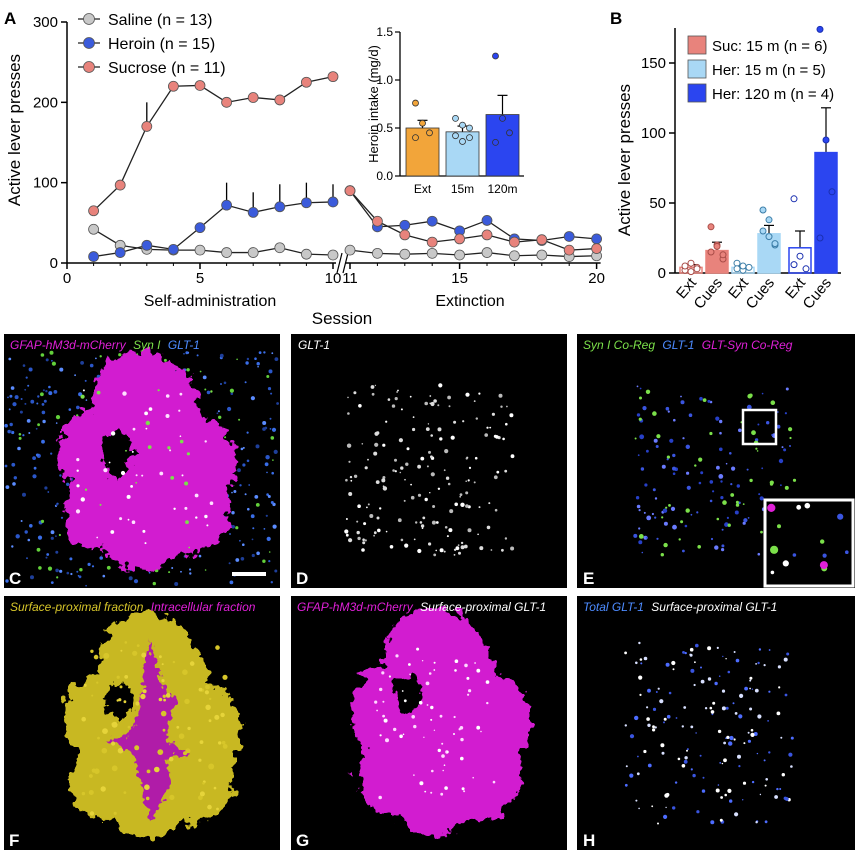 The height and width of the screenshot is (856, 859). Describe the element at coordinates (227, 102) in the screenshot. I see `a-point-sucrose` at that location.